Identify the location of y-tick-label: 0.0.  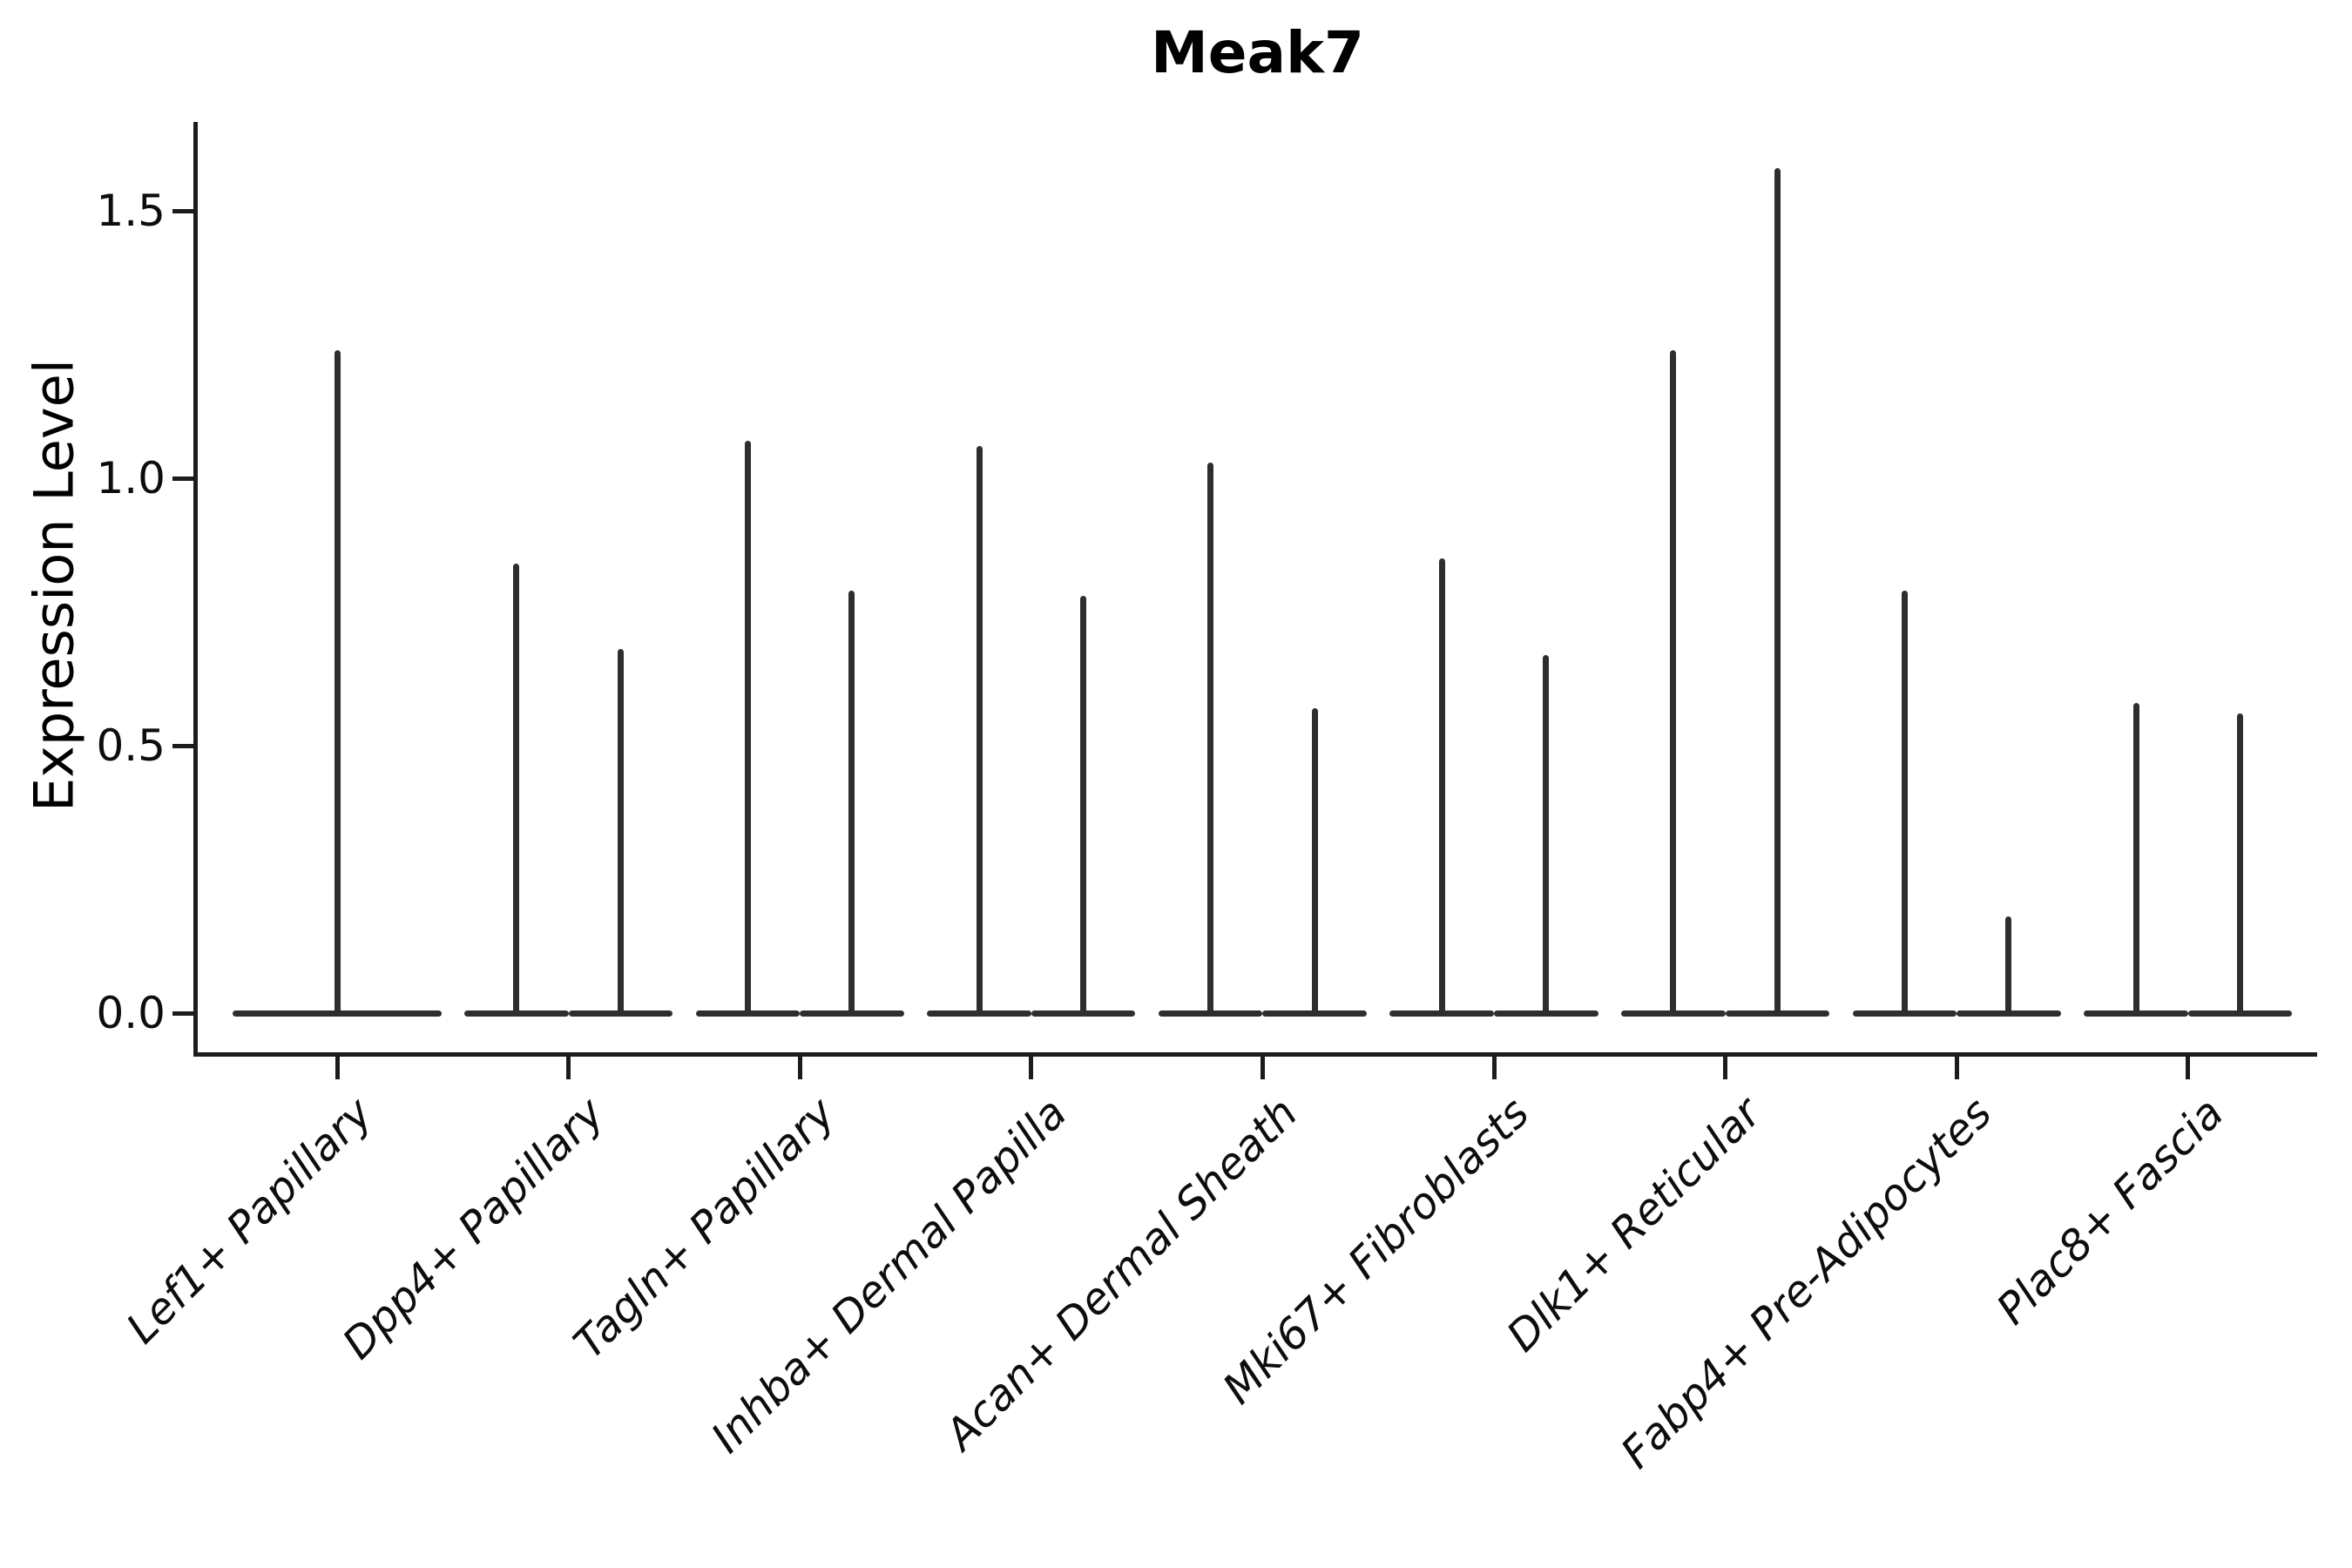
(131, 1013).